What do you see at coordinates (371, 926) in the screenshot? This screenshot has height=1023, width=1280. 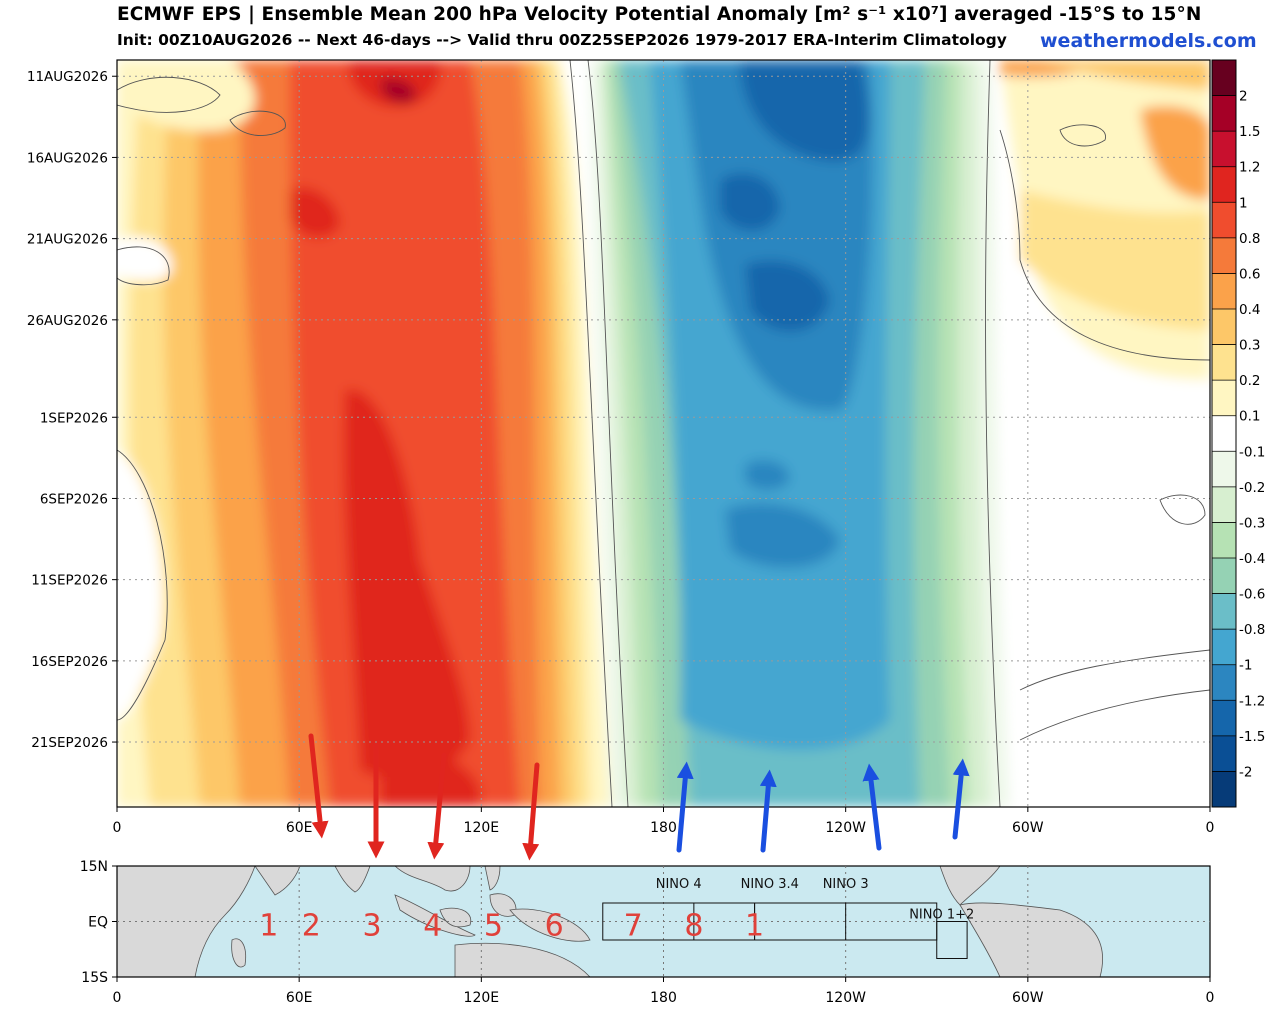 I see `mjo-phase-number: 3` at bounding box center [371, 926].